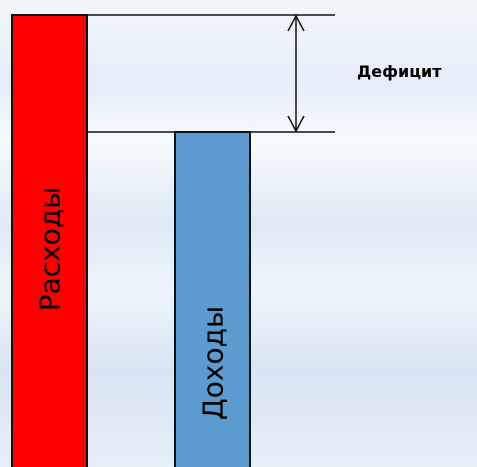 This screenshot has height=467, width=477. I want to click on income-bar: Доходы, so click(212, 299).